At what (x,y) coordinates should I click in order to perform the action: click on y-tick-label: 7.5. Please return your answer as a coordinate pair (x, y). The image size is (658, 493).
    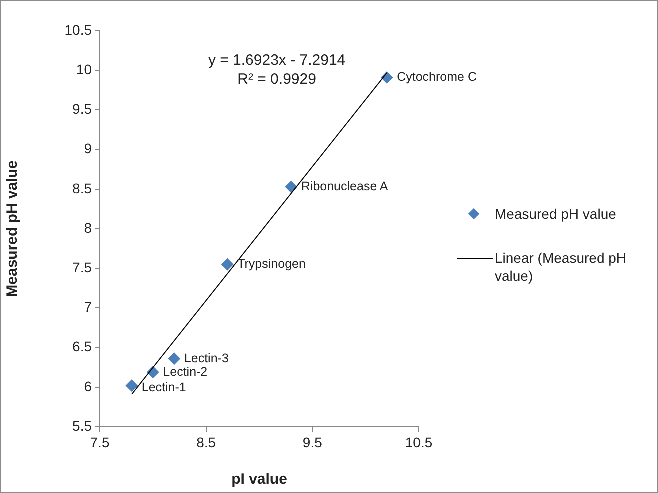
    Looking at the image, I should click on (82, 267).